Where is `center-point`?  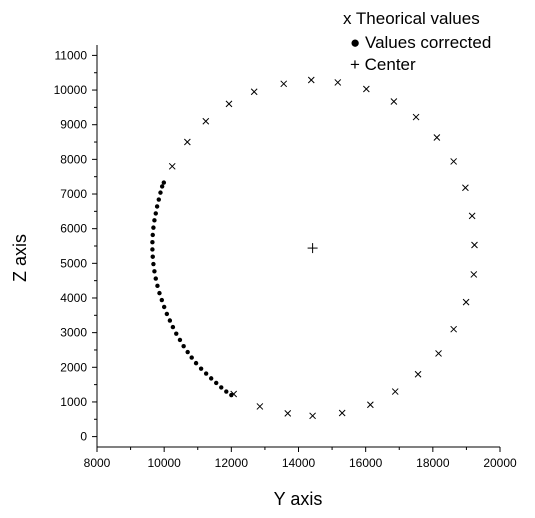 center-point is located at coordinates (312, 248).